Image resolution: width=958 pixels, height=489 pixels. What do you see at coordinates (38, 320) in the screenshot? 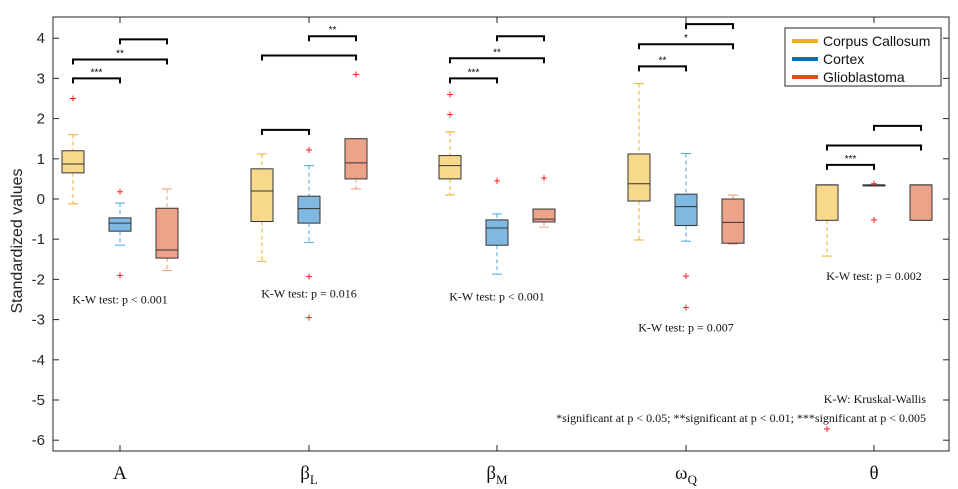
I see `y-tick-label: -3` at bounding box center [38, 320].